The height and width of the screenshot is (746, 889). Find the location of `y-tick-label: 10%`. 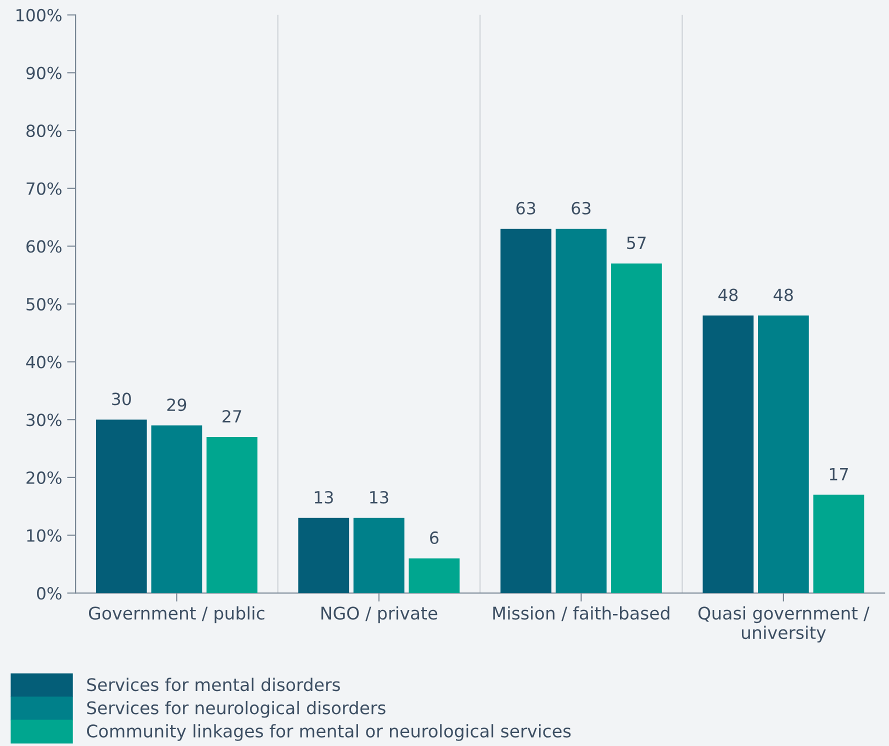

y-tick-label: 10% is located at coordinates (44, 535).